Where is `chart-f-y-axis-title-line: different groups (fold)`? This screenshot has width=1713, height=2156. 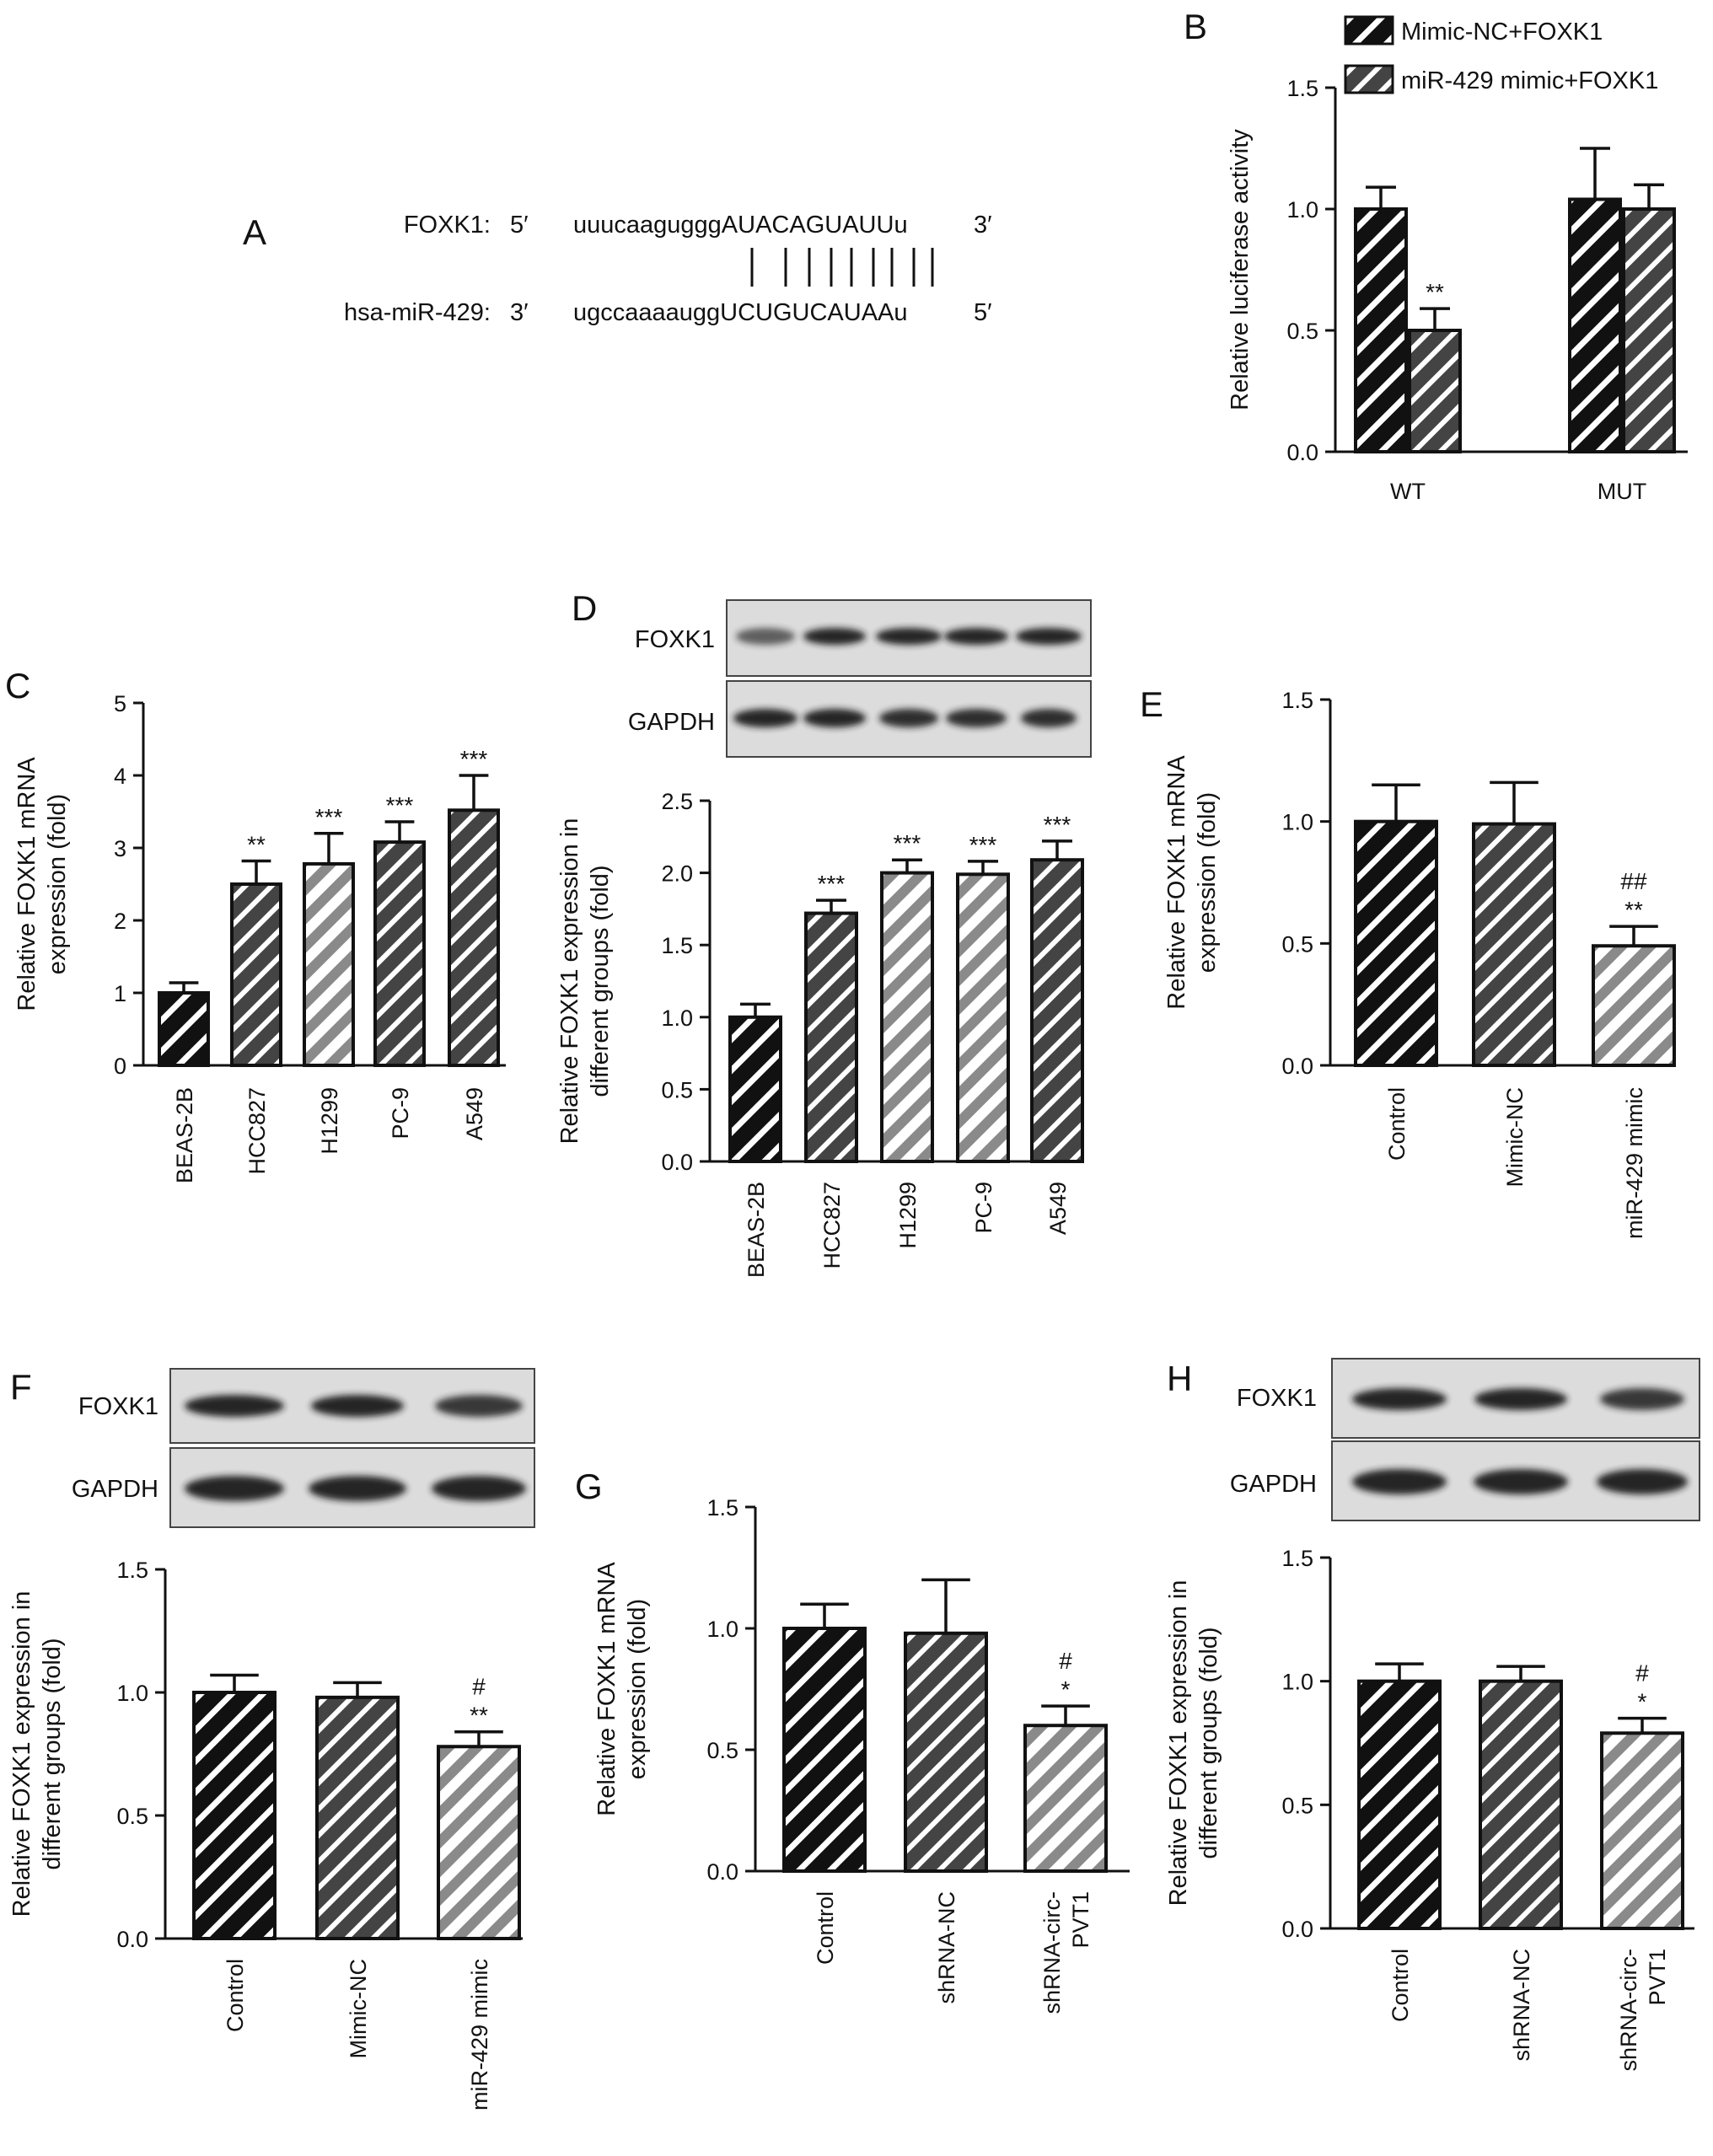 chart-f-y-axis-title-line: different groups (fold) is located at coordinates (52, 1753).